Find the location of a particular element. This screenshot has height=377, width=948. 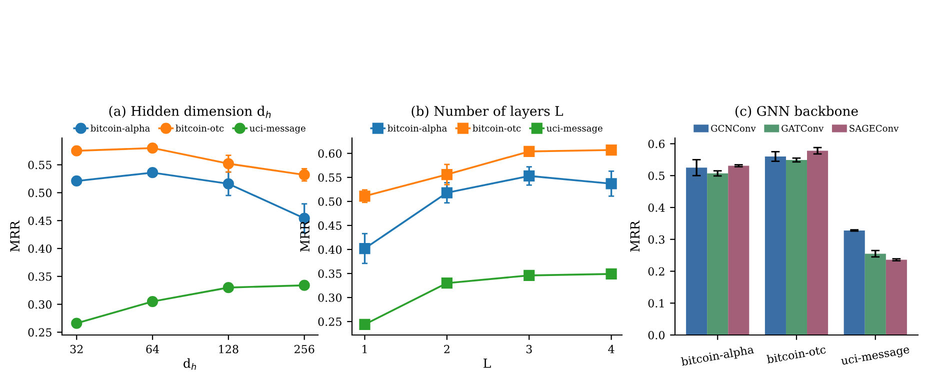

x-tick-label: 128 is located at coordinates (228, 349).